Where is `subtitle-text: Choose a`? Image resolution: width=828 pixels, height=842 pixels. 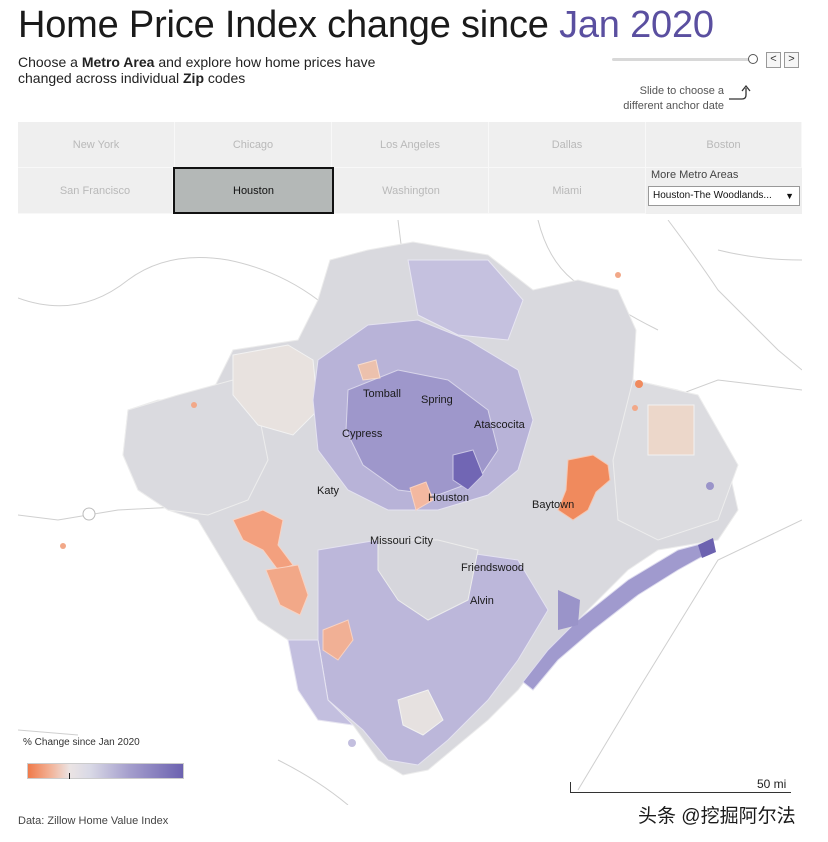 subtitle-text: Choose a is located at coordinates (50, 62).